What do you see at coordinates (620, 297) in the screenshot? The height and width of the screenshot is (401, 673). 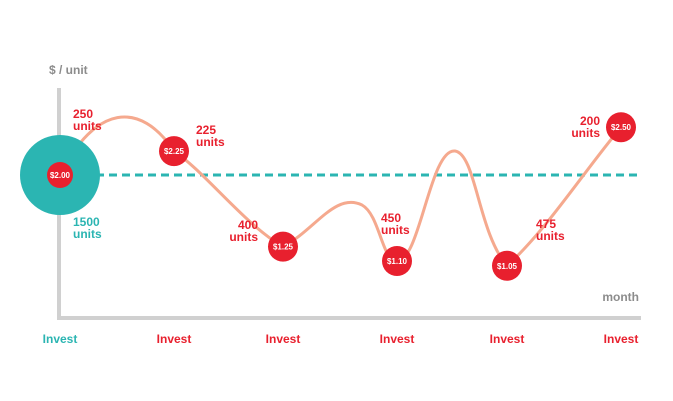 I see `x-axis-title: month` at bounding box center [620, 297].